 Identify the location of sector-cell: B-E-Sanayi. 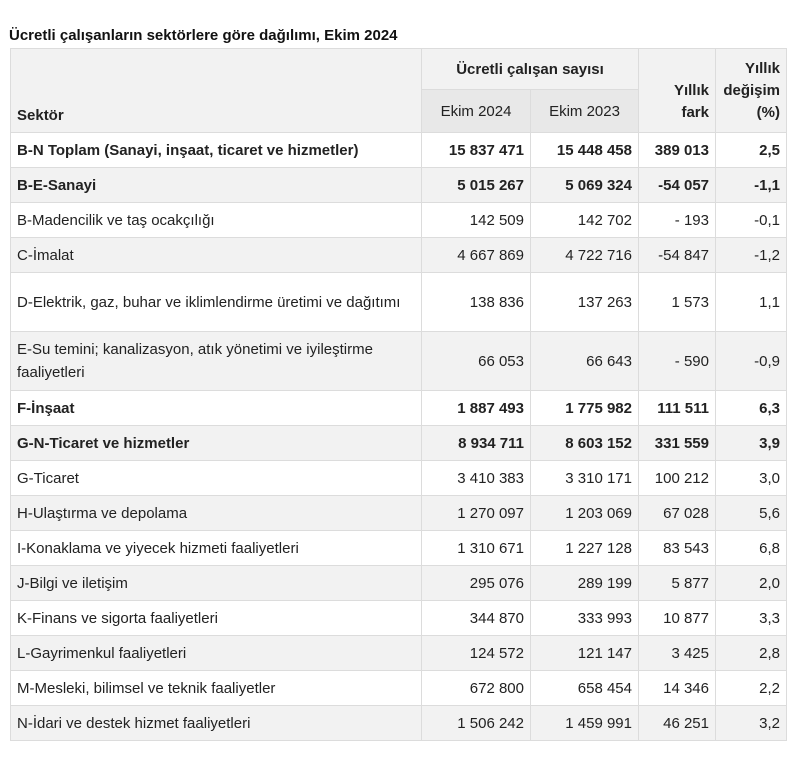
(216, 185).